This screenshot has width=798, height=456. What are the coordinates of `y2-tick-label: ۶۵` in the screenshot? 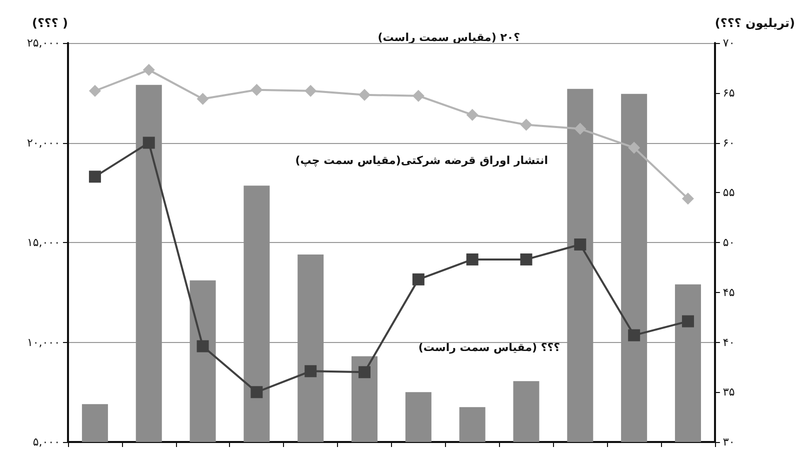 It's located at (728, 93).